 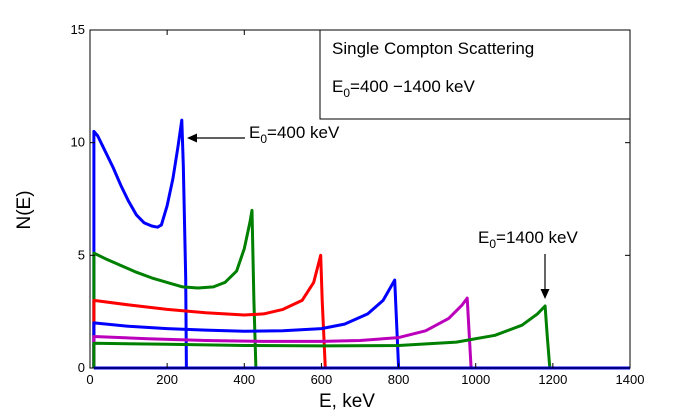 I want to click on legend-range: E0=400 −1400 keV, so click(x=403, y=88).